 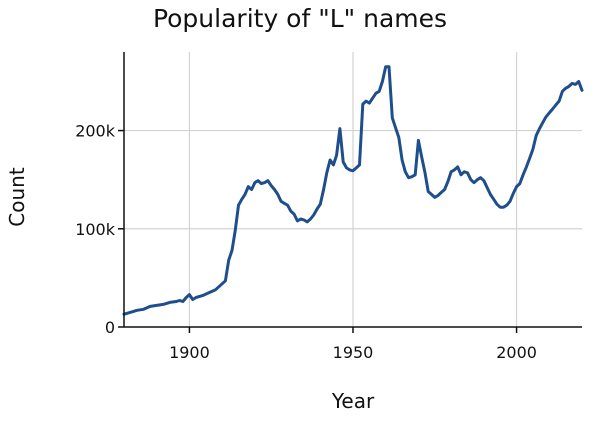 I want to click on x-axis-label: Year, so click(x=353, y=401).